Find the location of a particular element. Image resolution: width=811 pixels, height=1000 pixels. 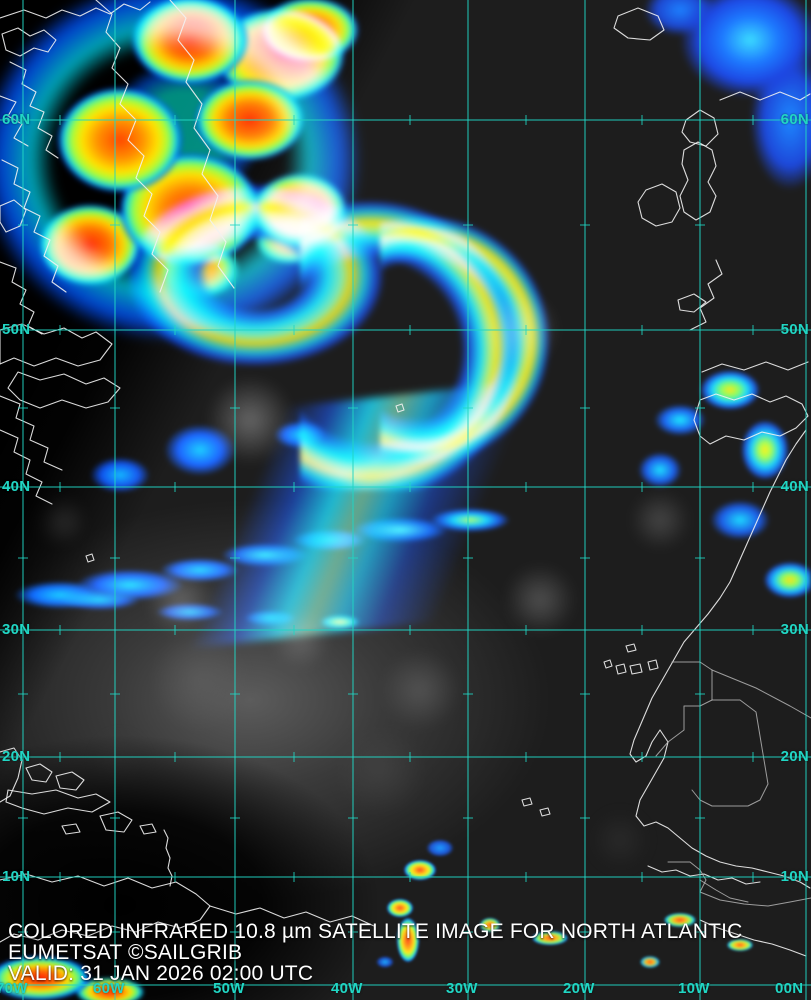

lon-label-20w: 20W is located at coordinates (579, 988).